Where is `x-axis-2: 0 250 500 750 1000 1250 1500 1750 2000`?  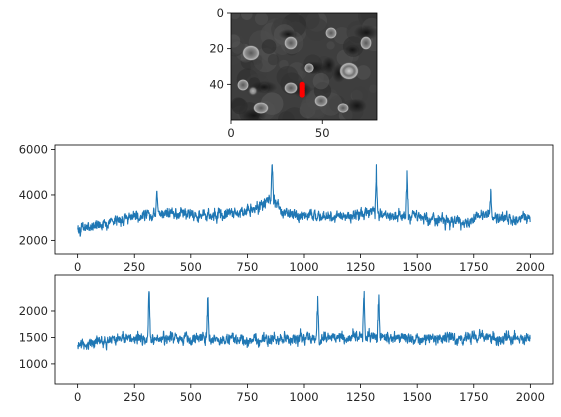
x-axis-2: 0 250 500 750 1000 1250 1500 1750 2000 is located at coordinates (309, 394).